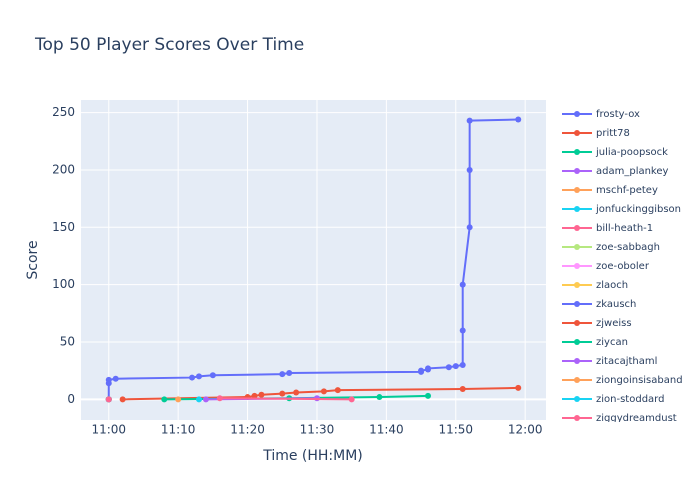 Image resolution: width=700 pixels, height=504 pixels. What do you see at coordinates (623, 266) in the screenshot?
I see `legend-label: zoe-oboler` at bounding box center [623, 266].